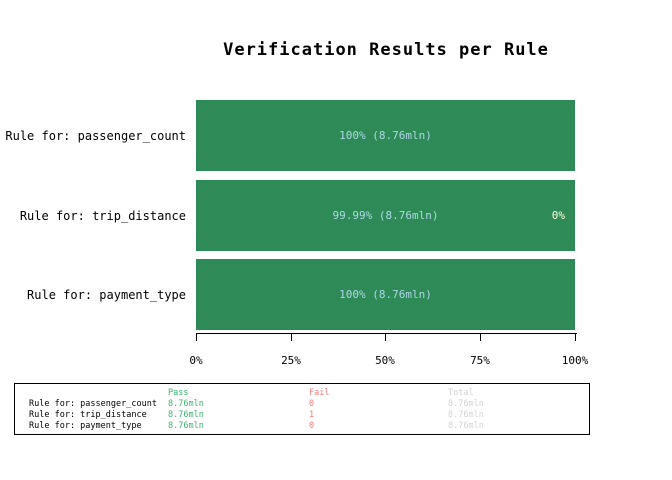  Describe the element at coordinates (386, 50) in the screenshot. I see `chart-title: Verification Results per Rule` at that location.